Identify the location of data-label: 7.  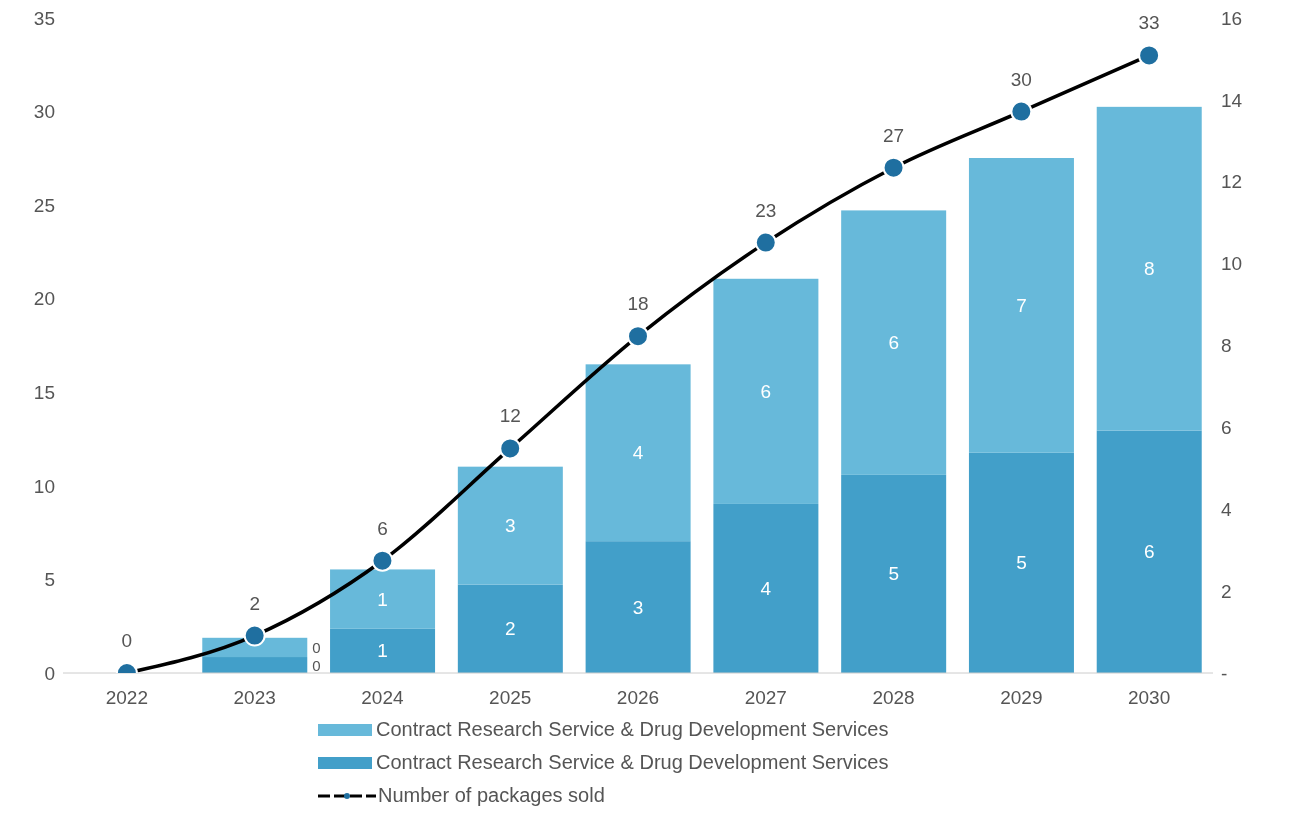
(1021, 305).